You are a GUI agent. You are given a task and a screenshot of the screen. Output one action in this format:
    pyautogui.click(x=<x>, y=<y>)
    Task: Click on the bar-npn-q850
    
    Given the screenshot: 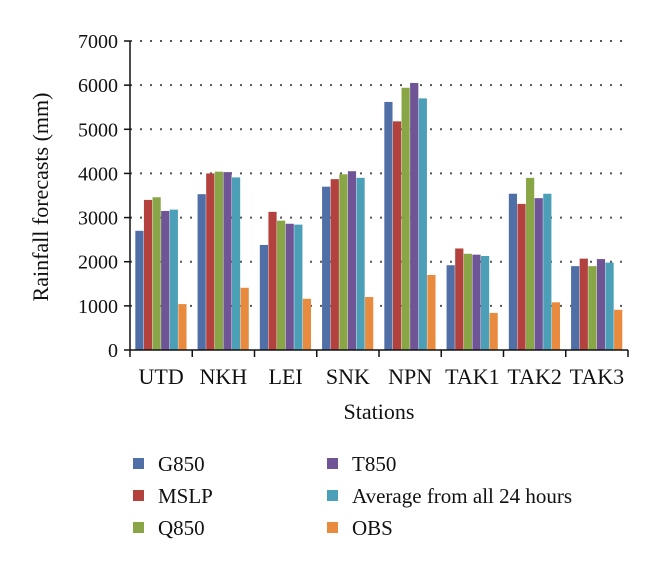 What is the action you would take?
    pyautogui.click(x=405, y=218)
    